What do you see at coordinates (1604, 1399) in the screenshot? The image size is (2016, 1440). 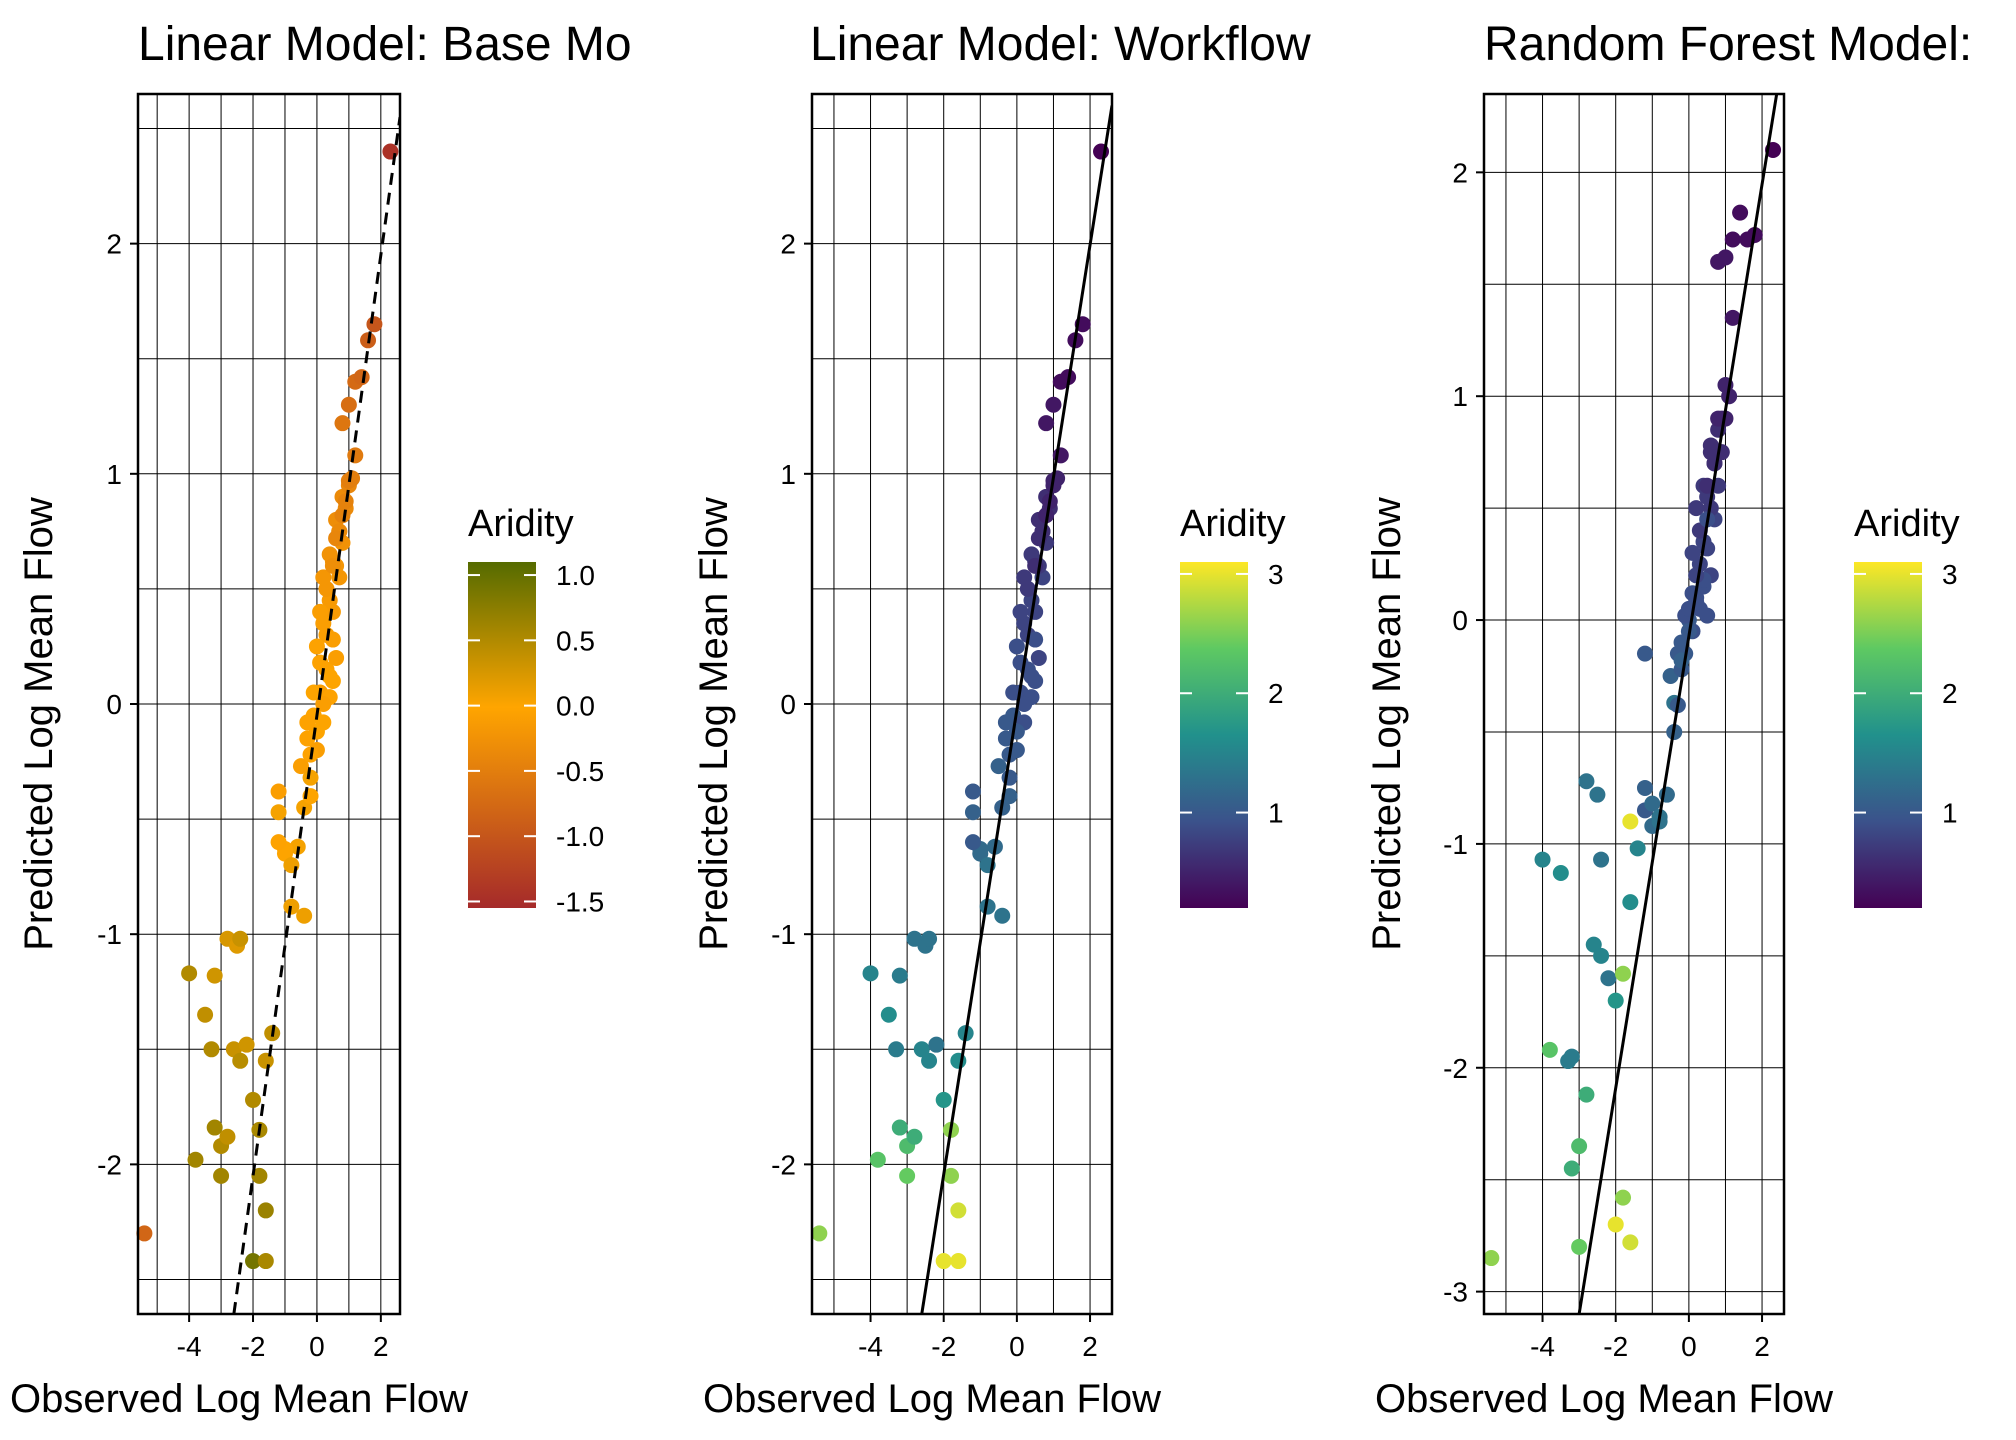 I see `x-axis-label: Observed Log Mean Flow` at bounding box center [1604, 1399].